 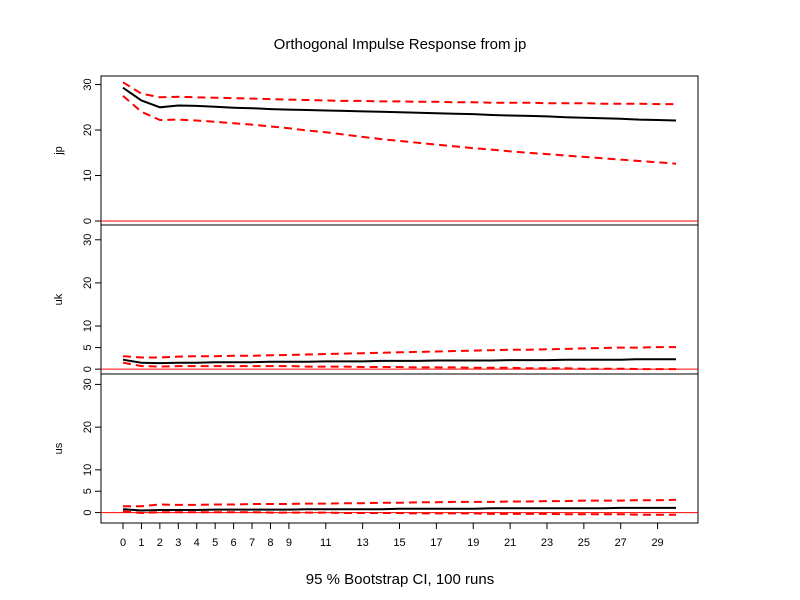 I want to click on panel-label-jp: jp, so click(x=59, y=151).